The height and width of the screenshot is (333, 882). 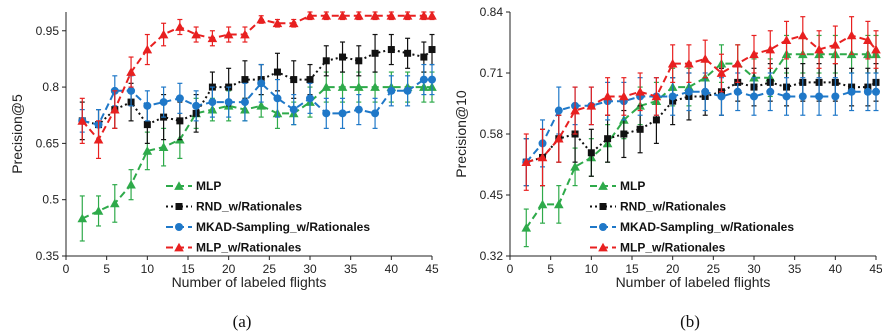 What do you see at coordinates (617, 186) in the screenshot?
I see `legend-item: MLP` at bounding box center [617, 186].